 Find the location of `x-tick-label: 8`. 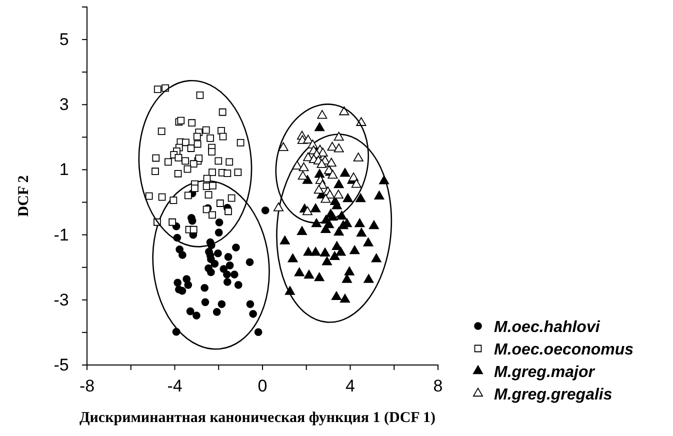

x-tick-label: 8 is located at coordinates (438, 386).